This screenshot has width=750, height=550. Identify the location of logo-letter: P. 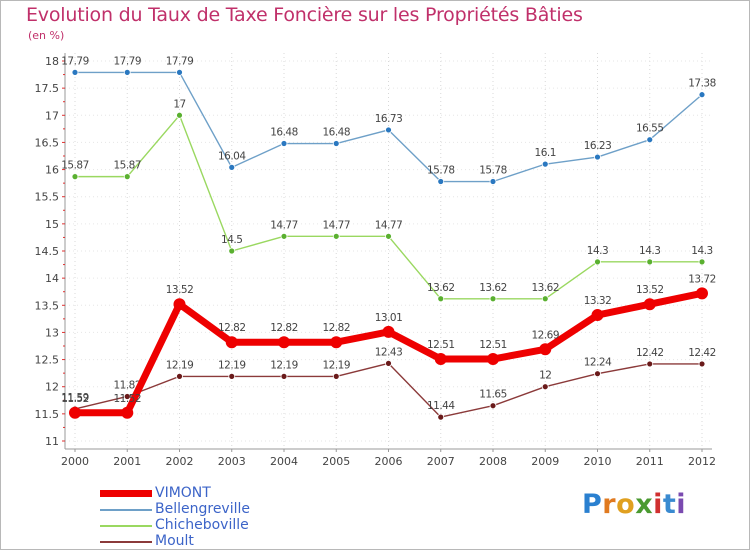
(592, 504).